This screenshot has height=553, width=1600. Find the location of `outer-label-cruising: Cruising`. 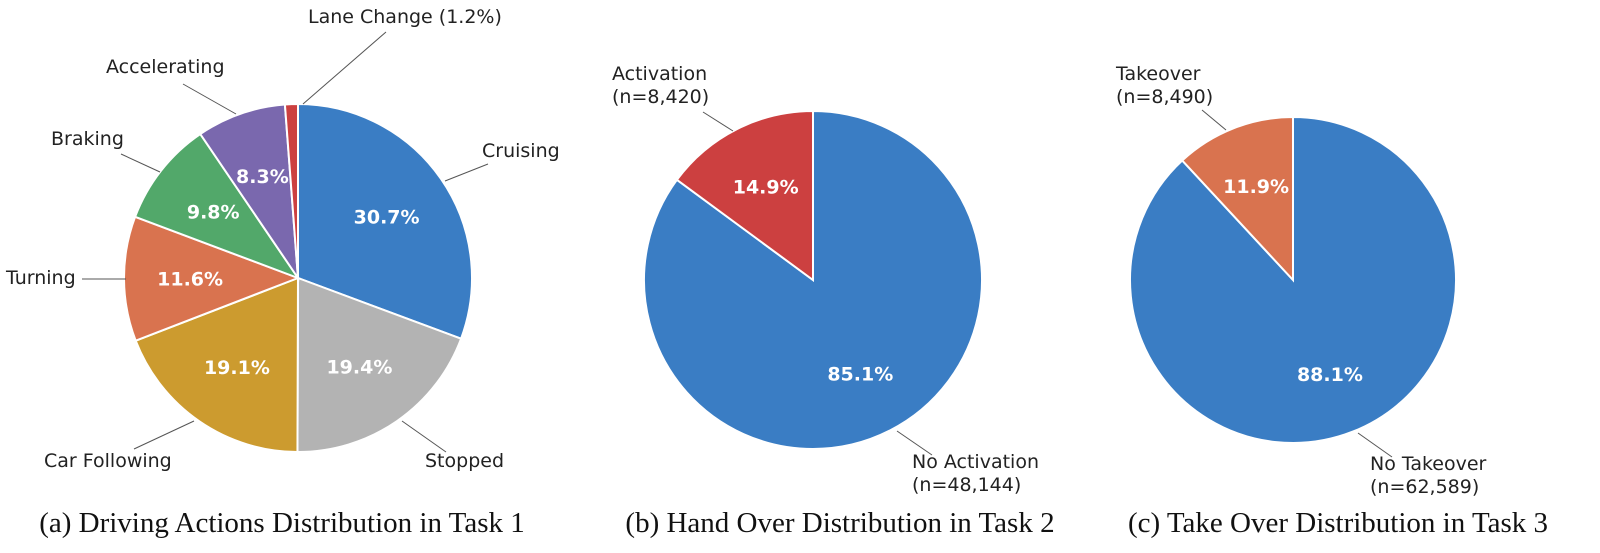

outer-label-cruising: Cruising is located at coordinates (521, 151).